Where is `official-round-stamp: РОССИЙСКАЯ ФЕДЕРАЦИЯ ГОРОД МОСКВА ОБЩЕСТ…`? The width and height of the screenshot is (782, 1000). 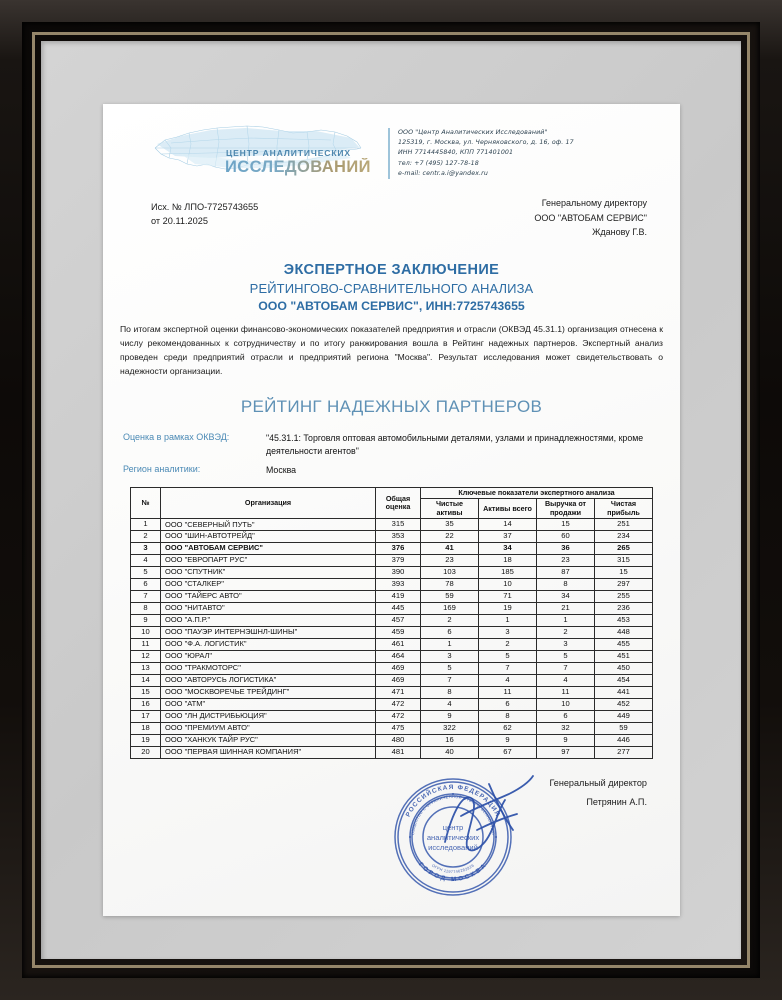
official-round-stamp: РОССИЙСКАЯ ФЕДЕРАЦИЯ ГОРОД МОСКВА ОБЩЕСТ… is located at coordinates (453, 837).